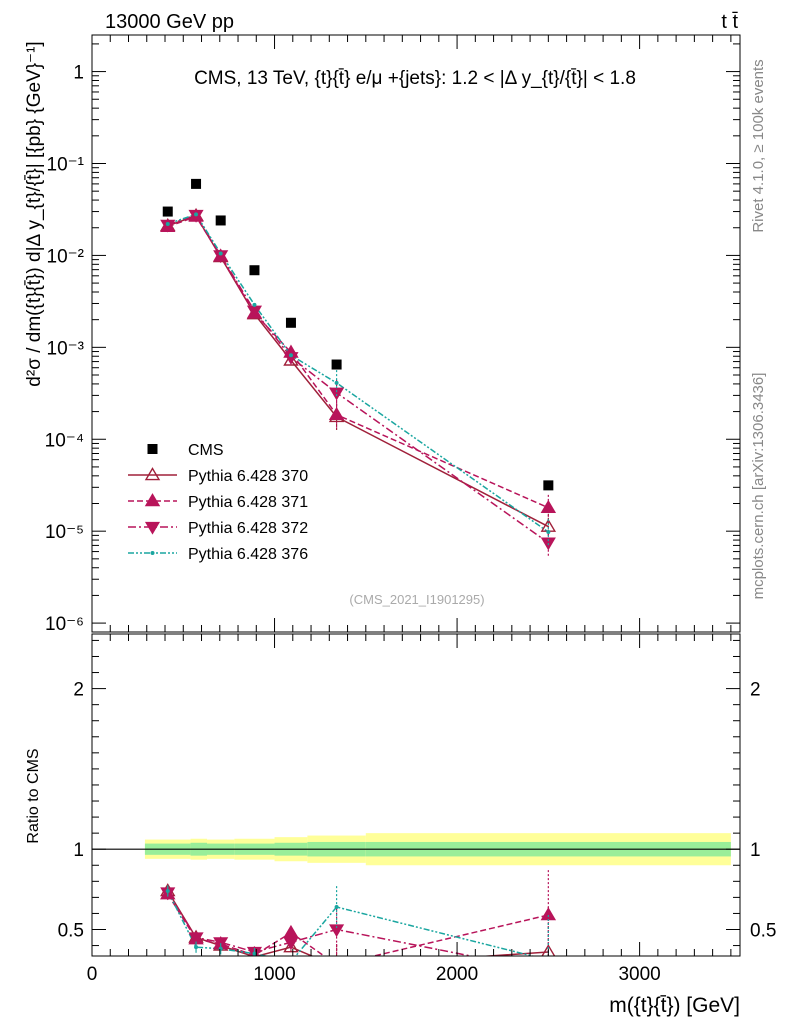 This screenshot has height=1024, width=786. I want to click on x-tick-label: 3000, so click(639, 974).